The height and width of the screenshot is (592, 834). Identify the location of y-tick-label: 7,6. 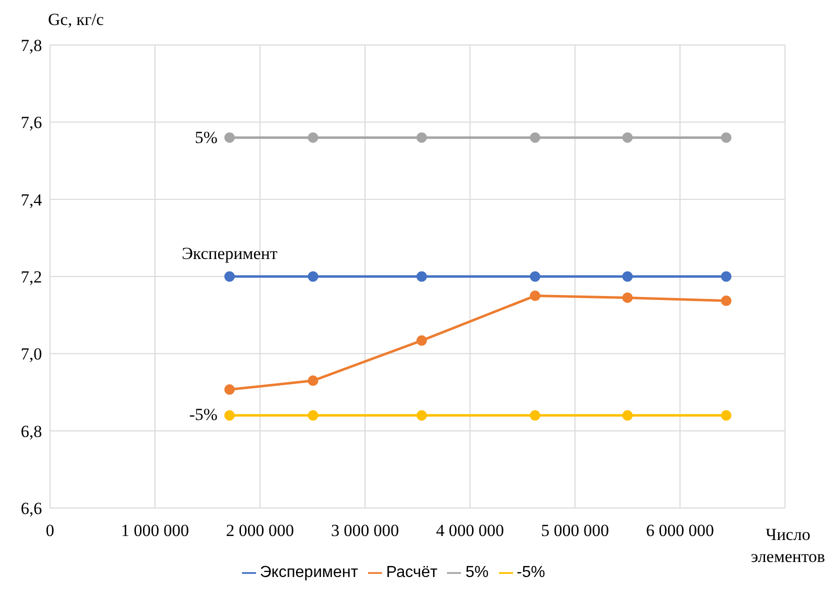
(31, 122).